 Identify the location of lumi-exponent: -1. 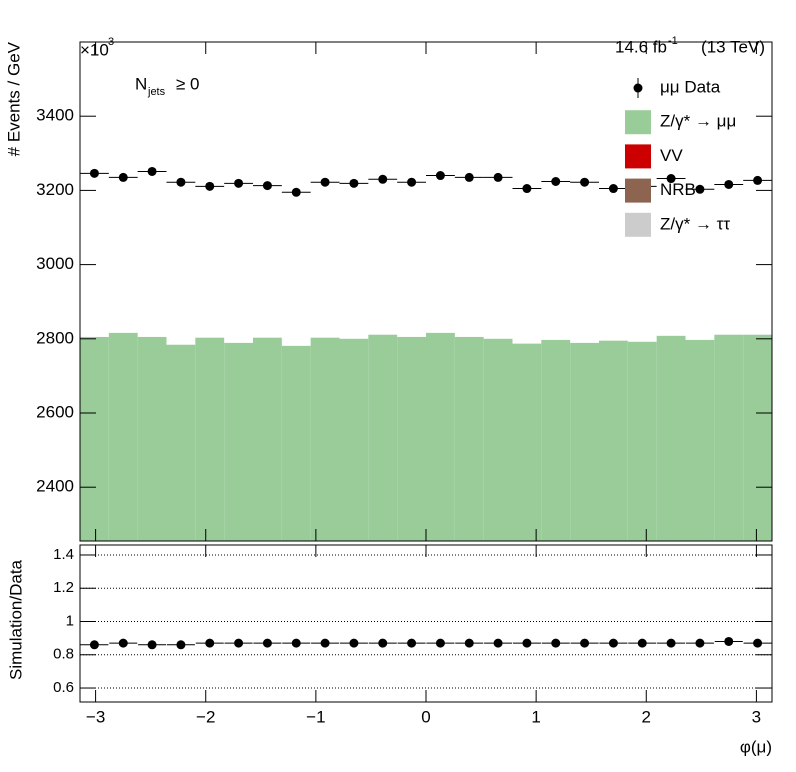
(673, 41).